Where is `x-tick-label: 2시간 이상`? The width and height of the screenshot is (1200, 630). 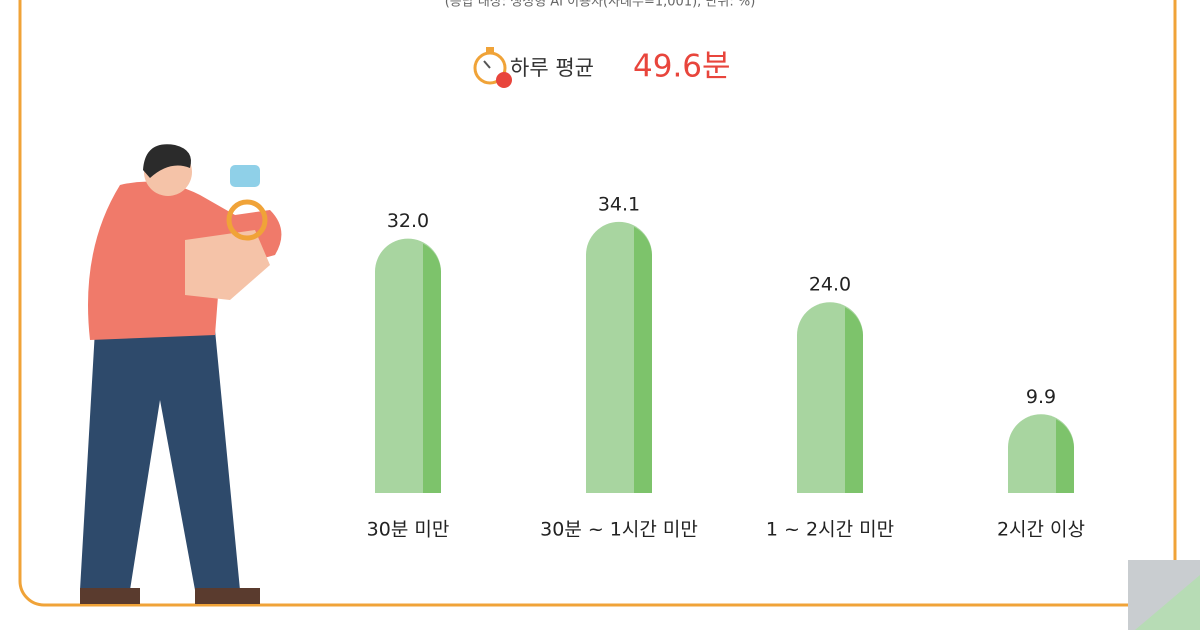 x-tick-label: 2시간 이상 is located at coordinates (1041, 530).